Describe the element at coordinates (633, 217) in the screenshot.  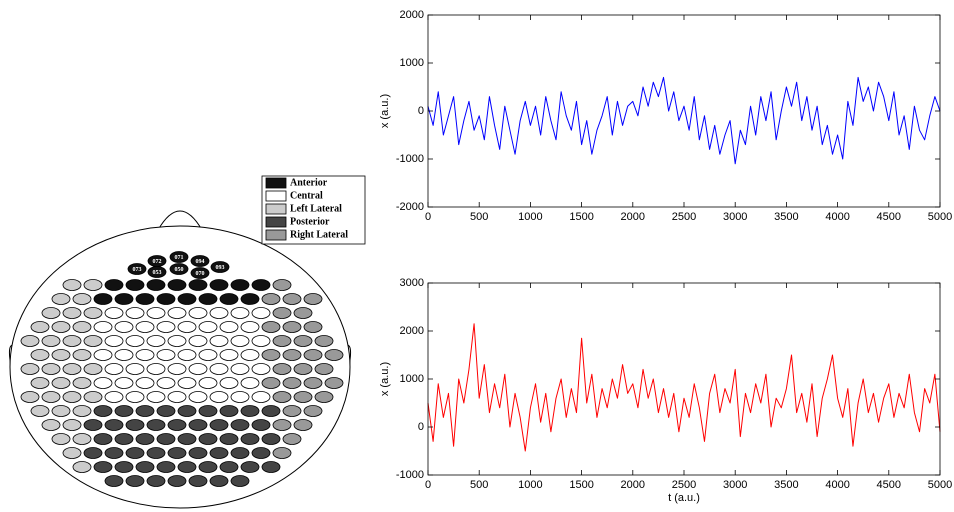
I see `x-tick-label: 2000` at that location.